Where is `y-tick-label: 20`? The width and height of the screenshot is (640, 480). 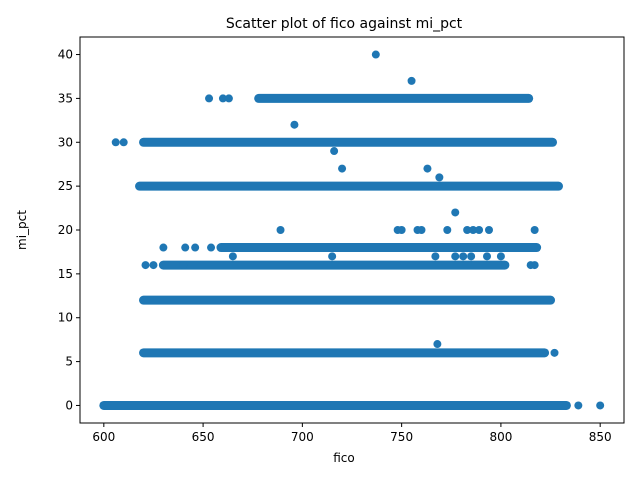
y-tick-label: 20 is located at coordinates (65, 230).